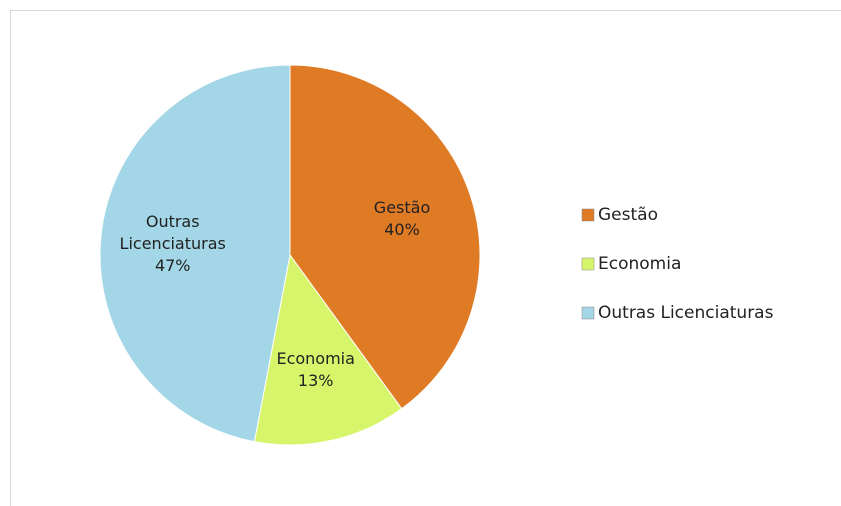  I want to click on legend-label: Gestão, so click(628, 215).